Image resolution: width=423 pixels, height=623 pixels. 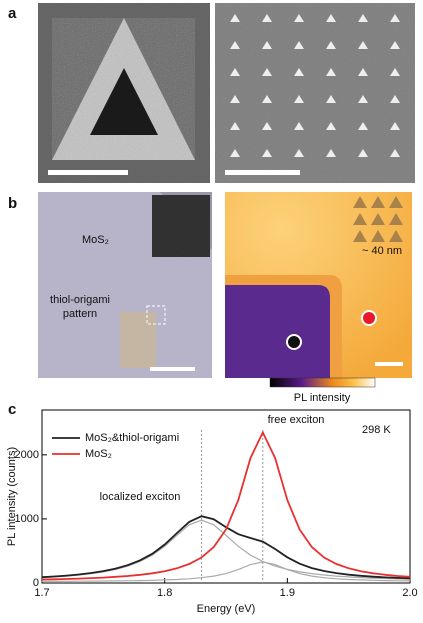 I want to click on y-tick-label: 1000, so click(x=27, y=519).